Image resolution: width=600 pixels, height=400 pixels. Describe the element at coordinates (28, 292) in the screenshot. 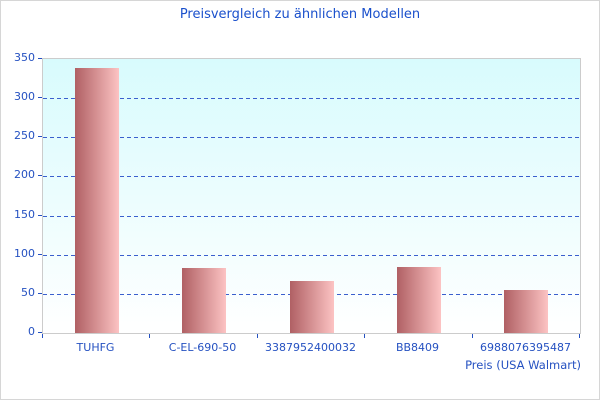

I see `y-tick-label-50: 50` at that location.